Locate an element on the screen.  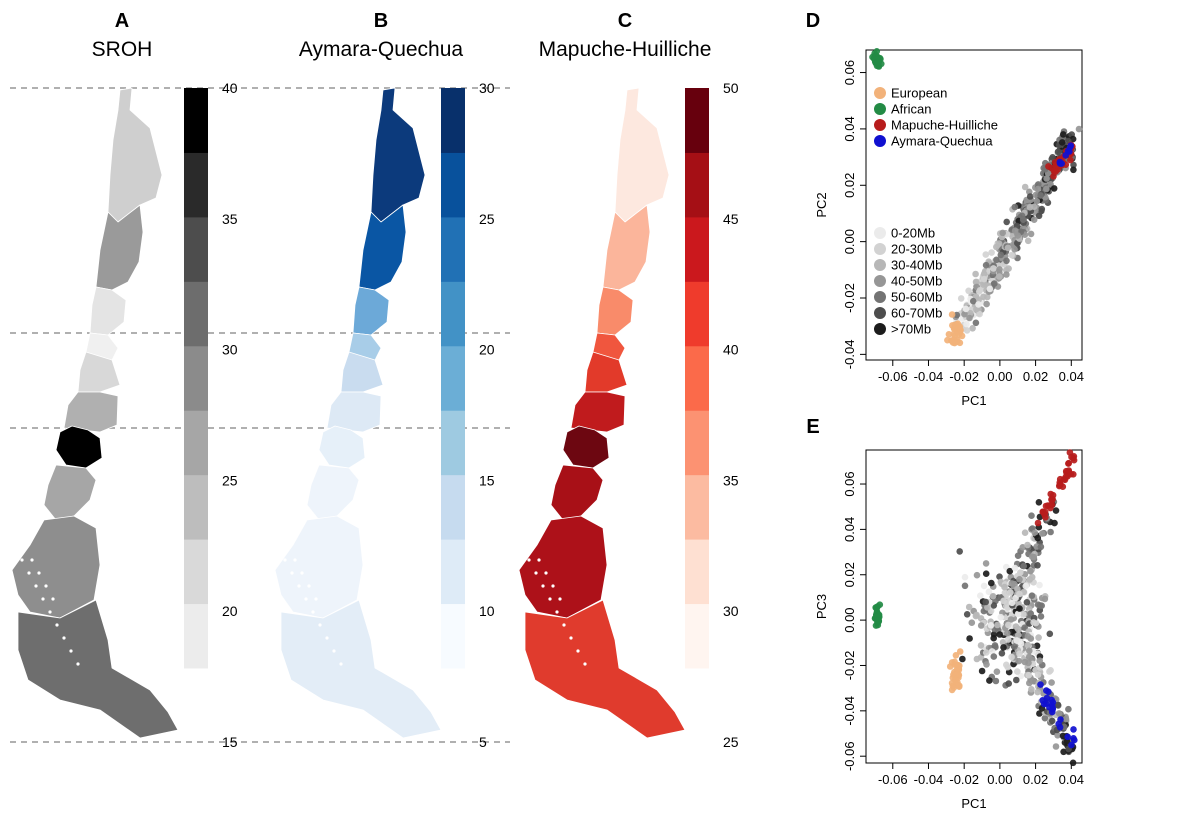
y-tick-label: -0.04 is located at coordinates (849, 711).